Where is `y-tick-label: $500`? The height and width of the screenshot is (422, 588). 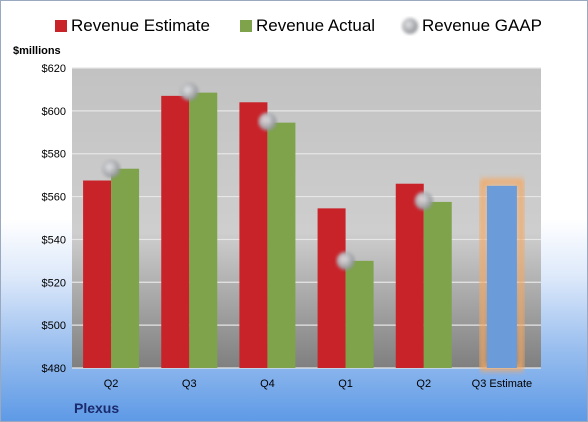
y-tick-label: $500 is located at coordinates (54, 326).